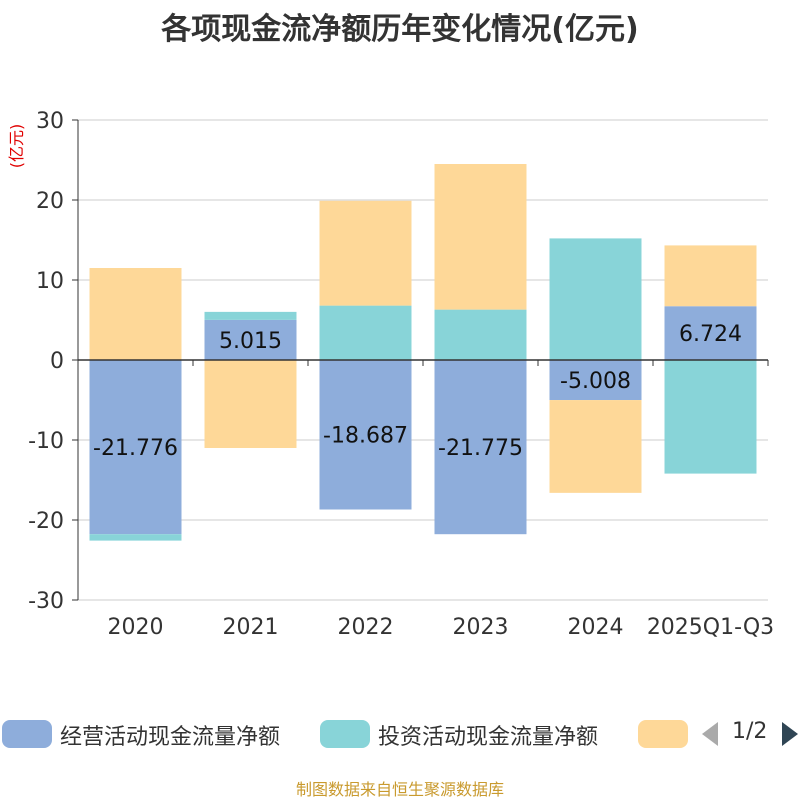  What do you see at coordinates (50, 121) in the screenshot?
I see `y-tick-label: 30` at bounding box center [50, 121].